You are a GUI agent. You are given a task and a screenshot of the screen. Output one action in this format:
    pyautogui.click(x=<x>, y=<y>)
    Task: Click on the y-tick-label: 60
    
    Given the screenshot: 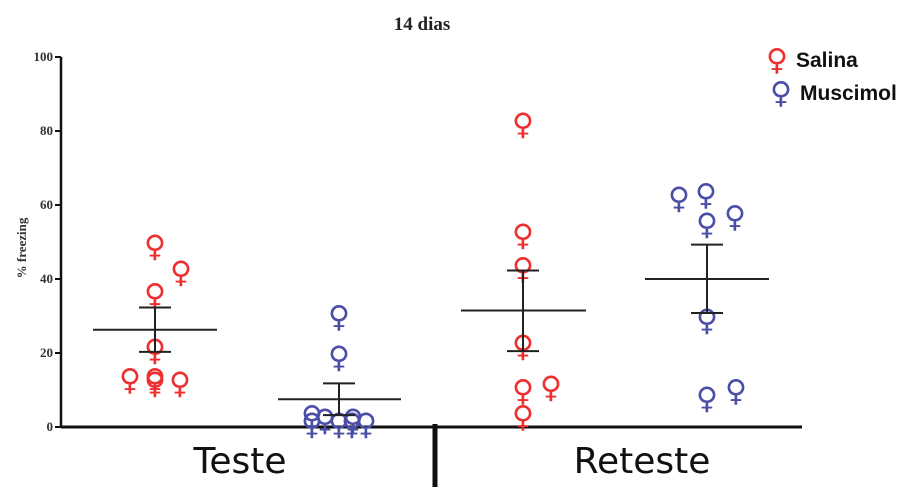 What is the action you would take?
    pyautogui.click(x=46, y=204)
    